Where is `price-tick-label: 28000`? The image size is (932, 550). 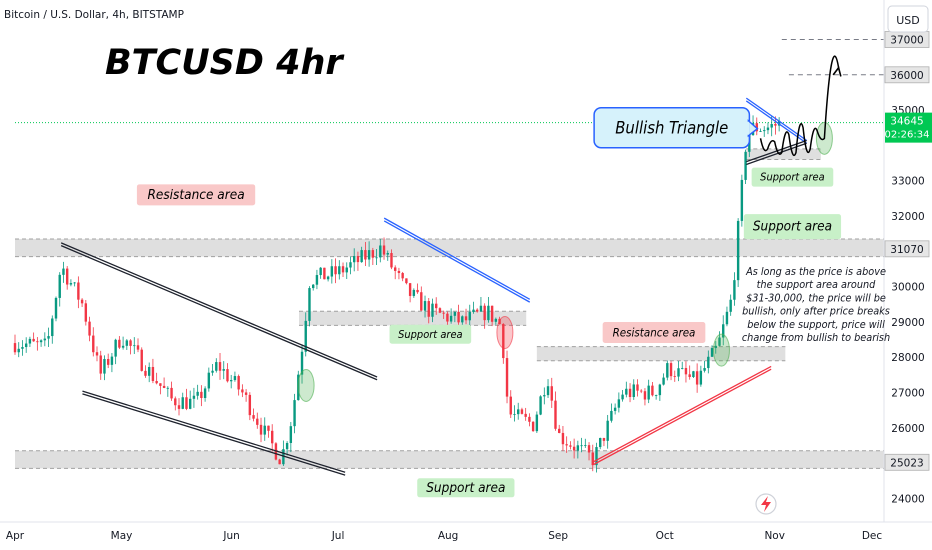 price-tick-label: 28000 is located at coordinates (907, 358).